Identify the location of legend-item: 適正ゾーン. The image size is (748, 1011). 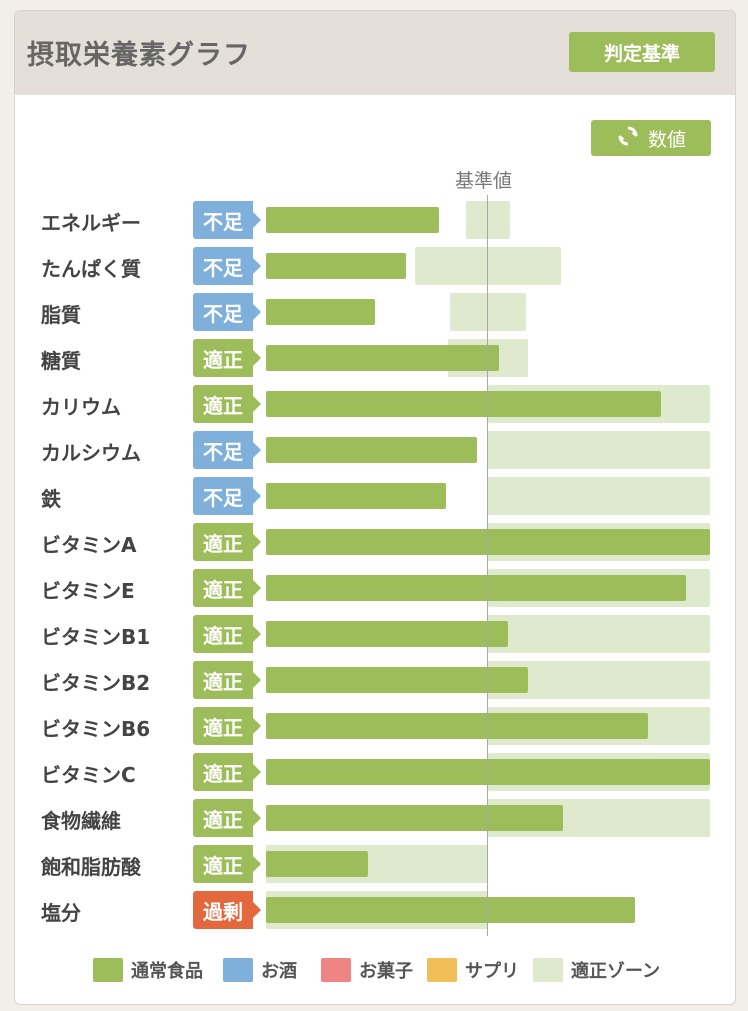
(596, 970).